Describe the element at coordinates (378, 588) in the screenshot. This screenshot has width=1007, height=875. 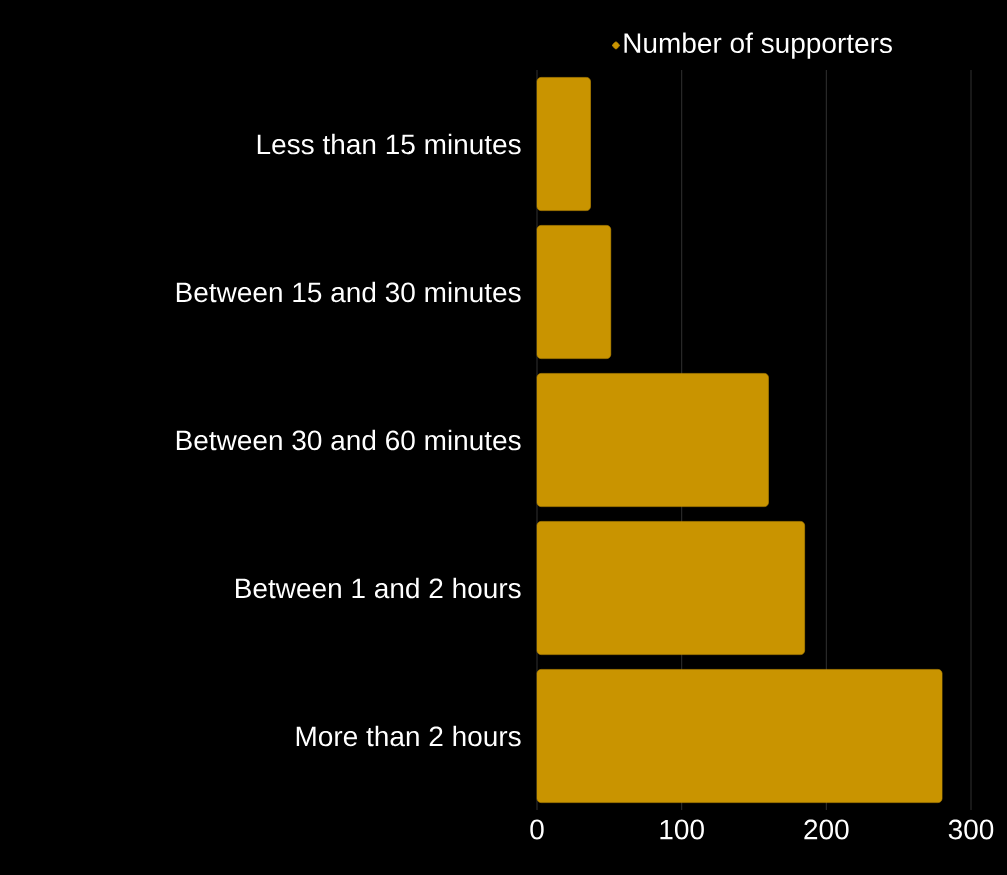
I see `y-tick-label: Between 1 and 2 hours` at that location.